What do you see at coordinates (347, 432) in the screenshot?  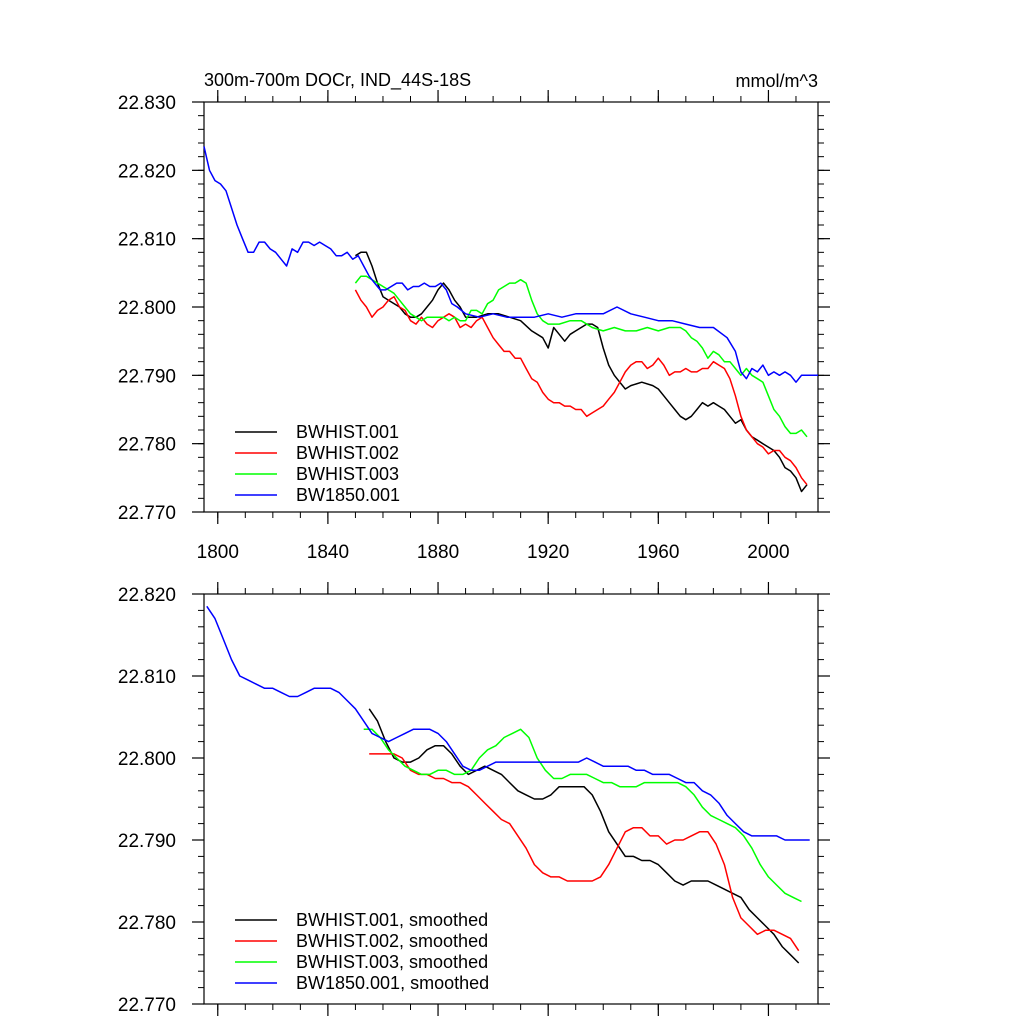 I see `legend-label: BWHIST.001` at bounding box center [347, 432].